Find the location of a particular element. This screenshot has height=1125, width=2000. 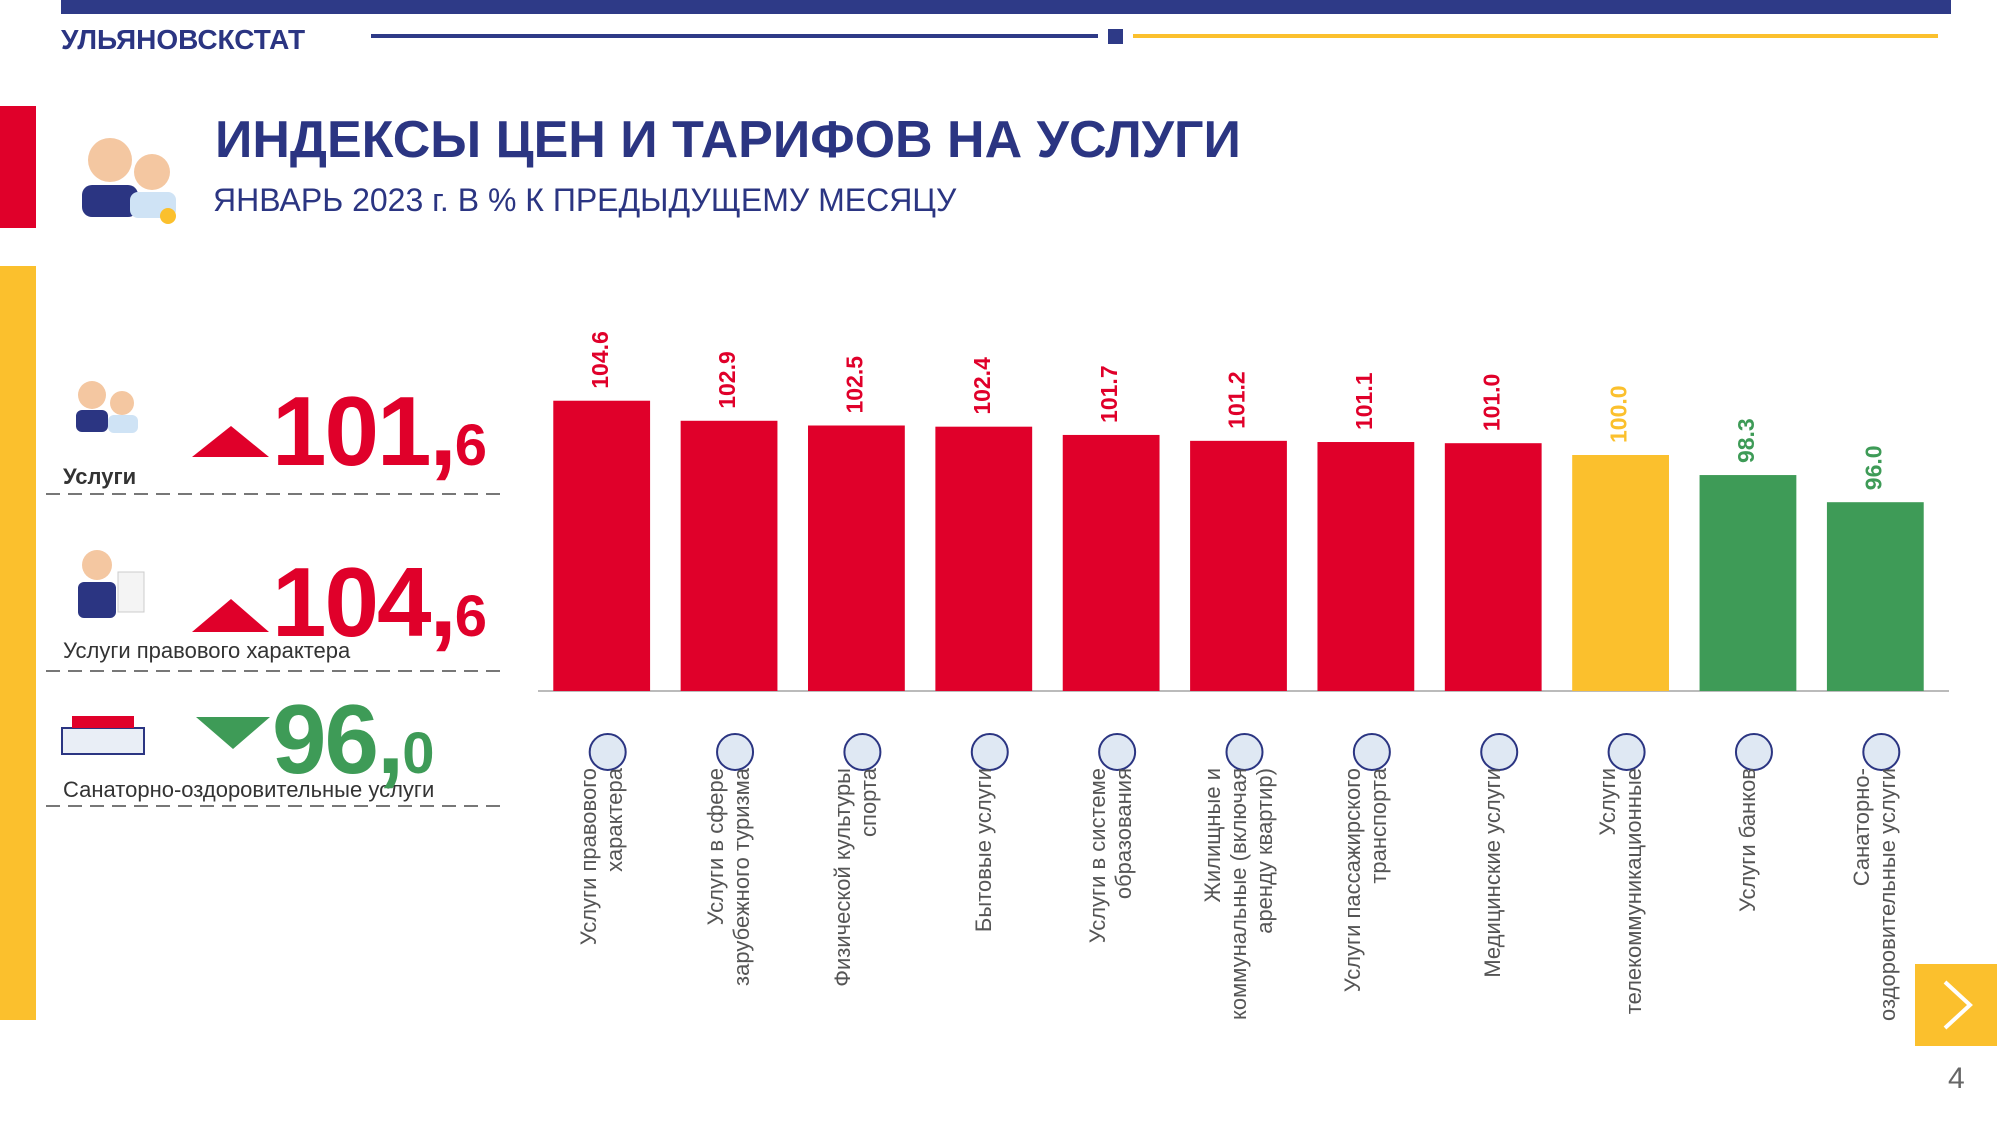

value-label: 104.6 is located at coordinates (600, 360).